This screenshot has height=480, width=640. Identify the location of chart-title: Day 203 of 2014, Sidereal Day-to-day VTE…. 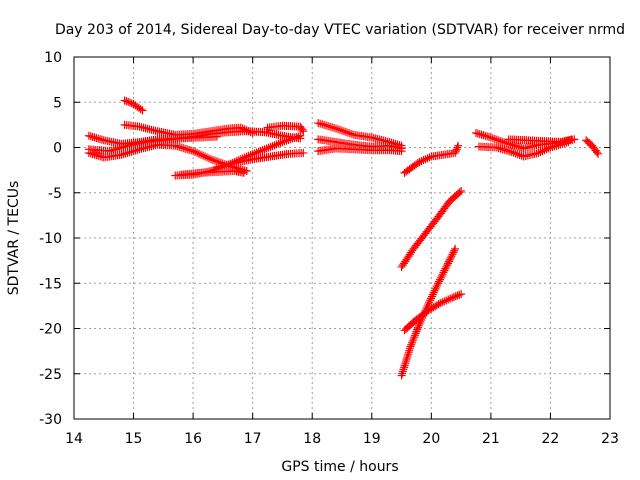
(340, 30).